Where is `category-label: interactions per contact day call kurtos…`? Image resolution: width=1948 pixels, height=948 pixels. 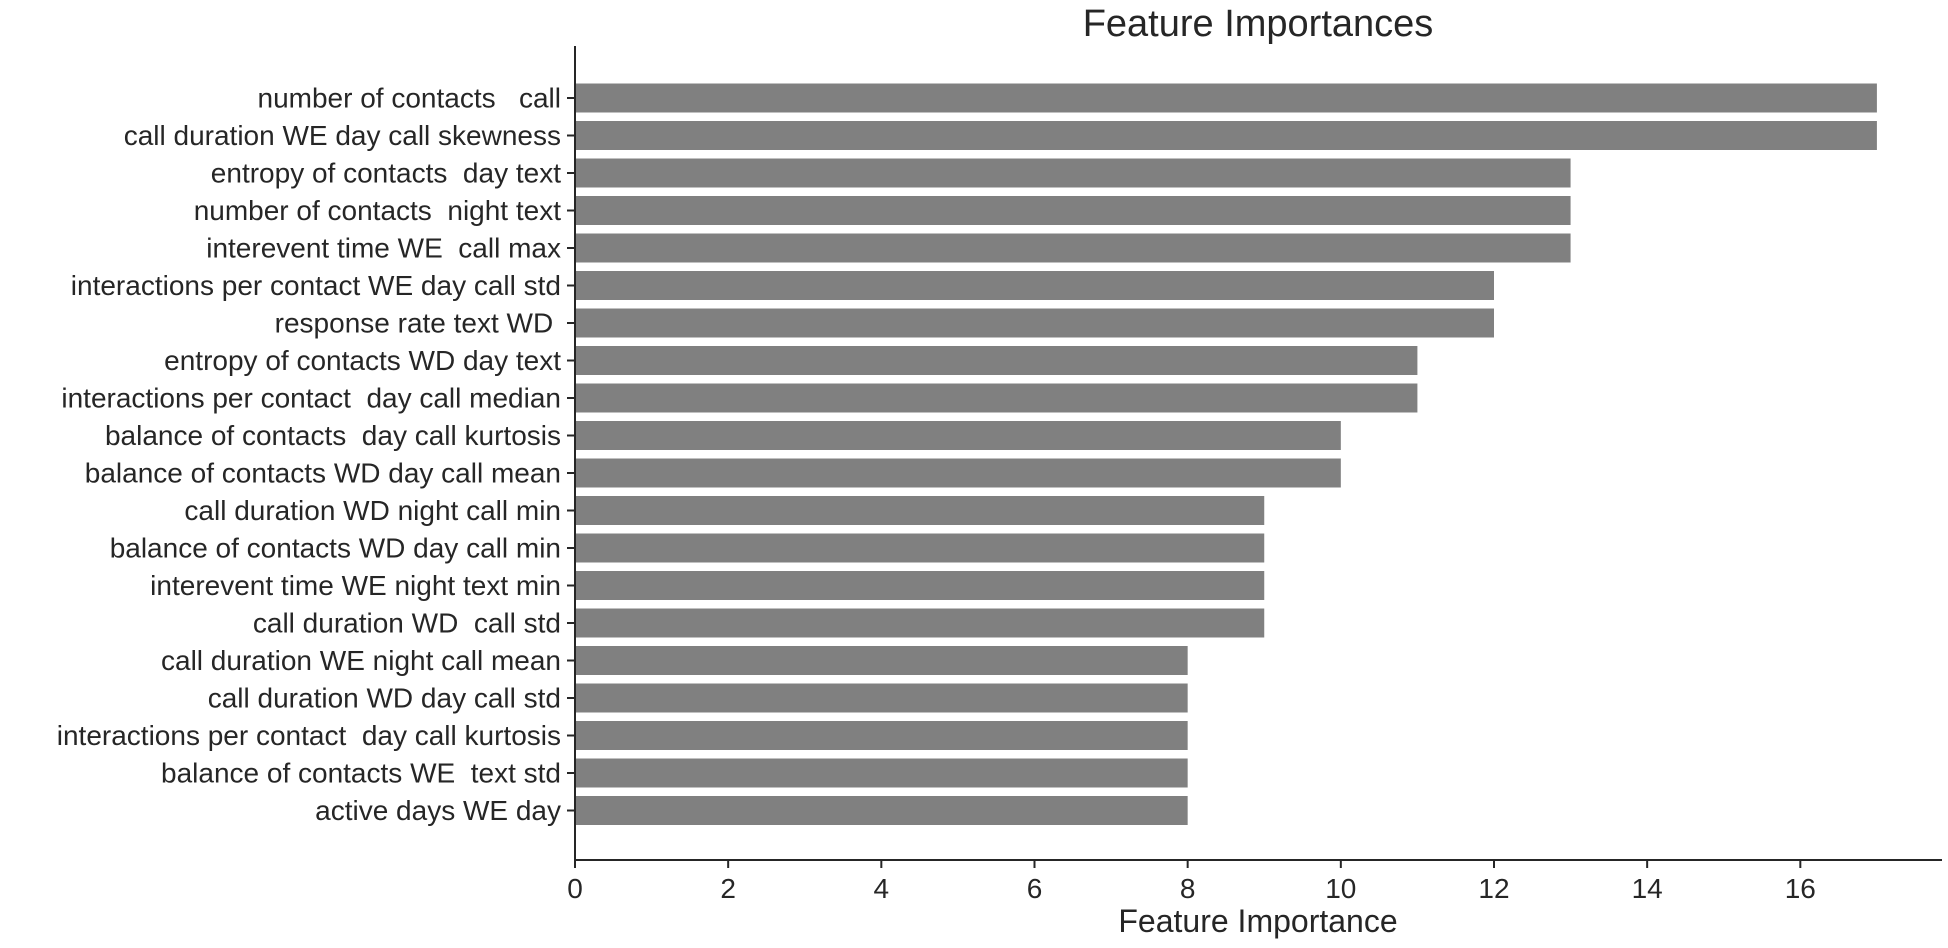 category-label: interactions per contact day call kurtos… is located at coordinates (309, 735).